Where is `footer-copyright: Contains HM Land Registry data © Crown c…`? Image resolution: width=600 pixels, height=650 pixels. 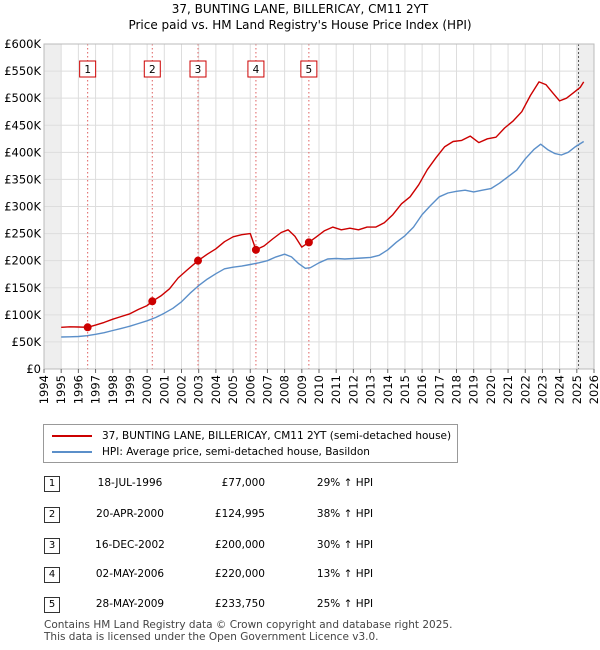 footer-copyright: Contains HM Land Registry data © Crown c… is located at coordinates (248, 625).